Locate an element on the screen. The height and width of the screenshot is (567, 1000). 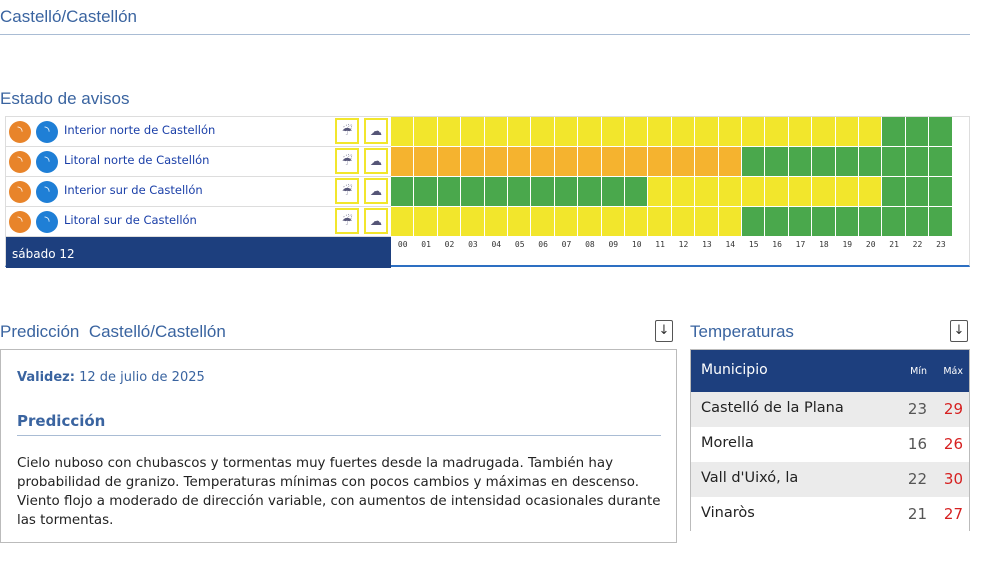
day-band: sábado 12 is located at coordinates (198, 252).